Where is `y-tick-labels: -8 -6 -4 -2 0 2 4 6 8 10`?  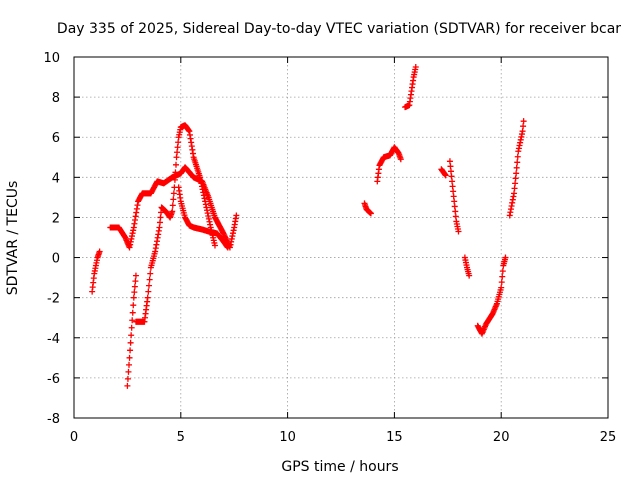 y-tick-labels: -8 -6 -4 -2 0 2 4 6 8 10 is located at coordinates (51, 239).